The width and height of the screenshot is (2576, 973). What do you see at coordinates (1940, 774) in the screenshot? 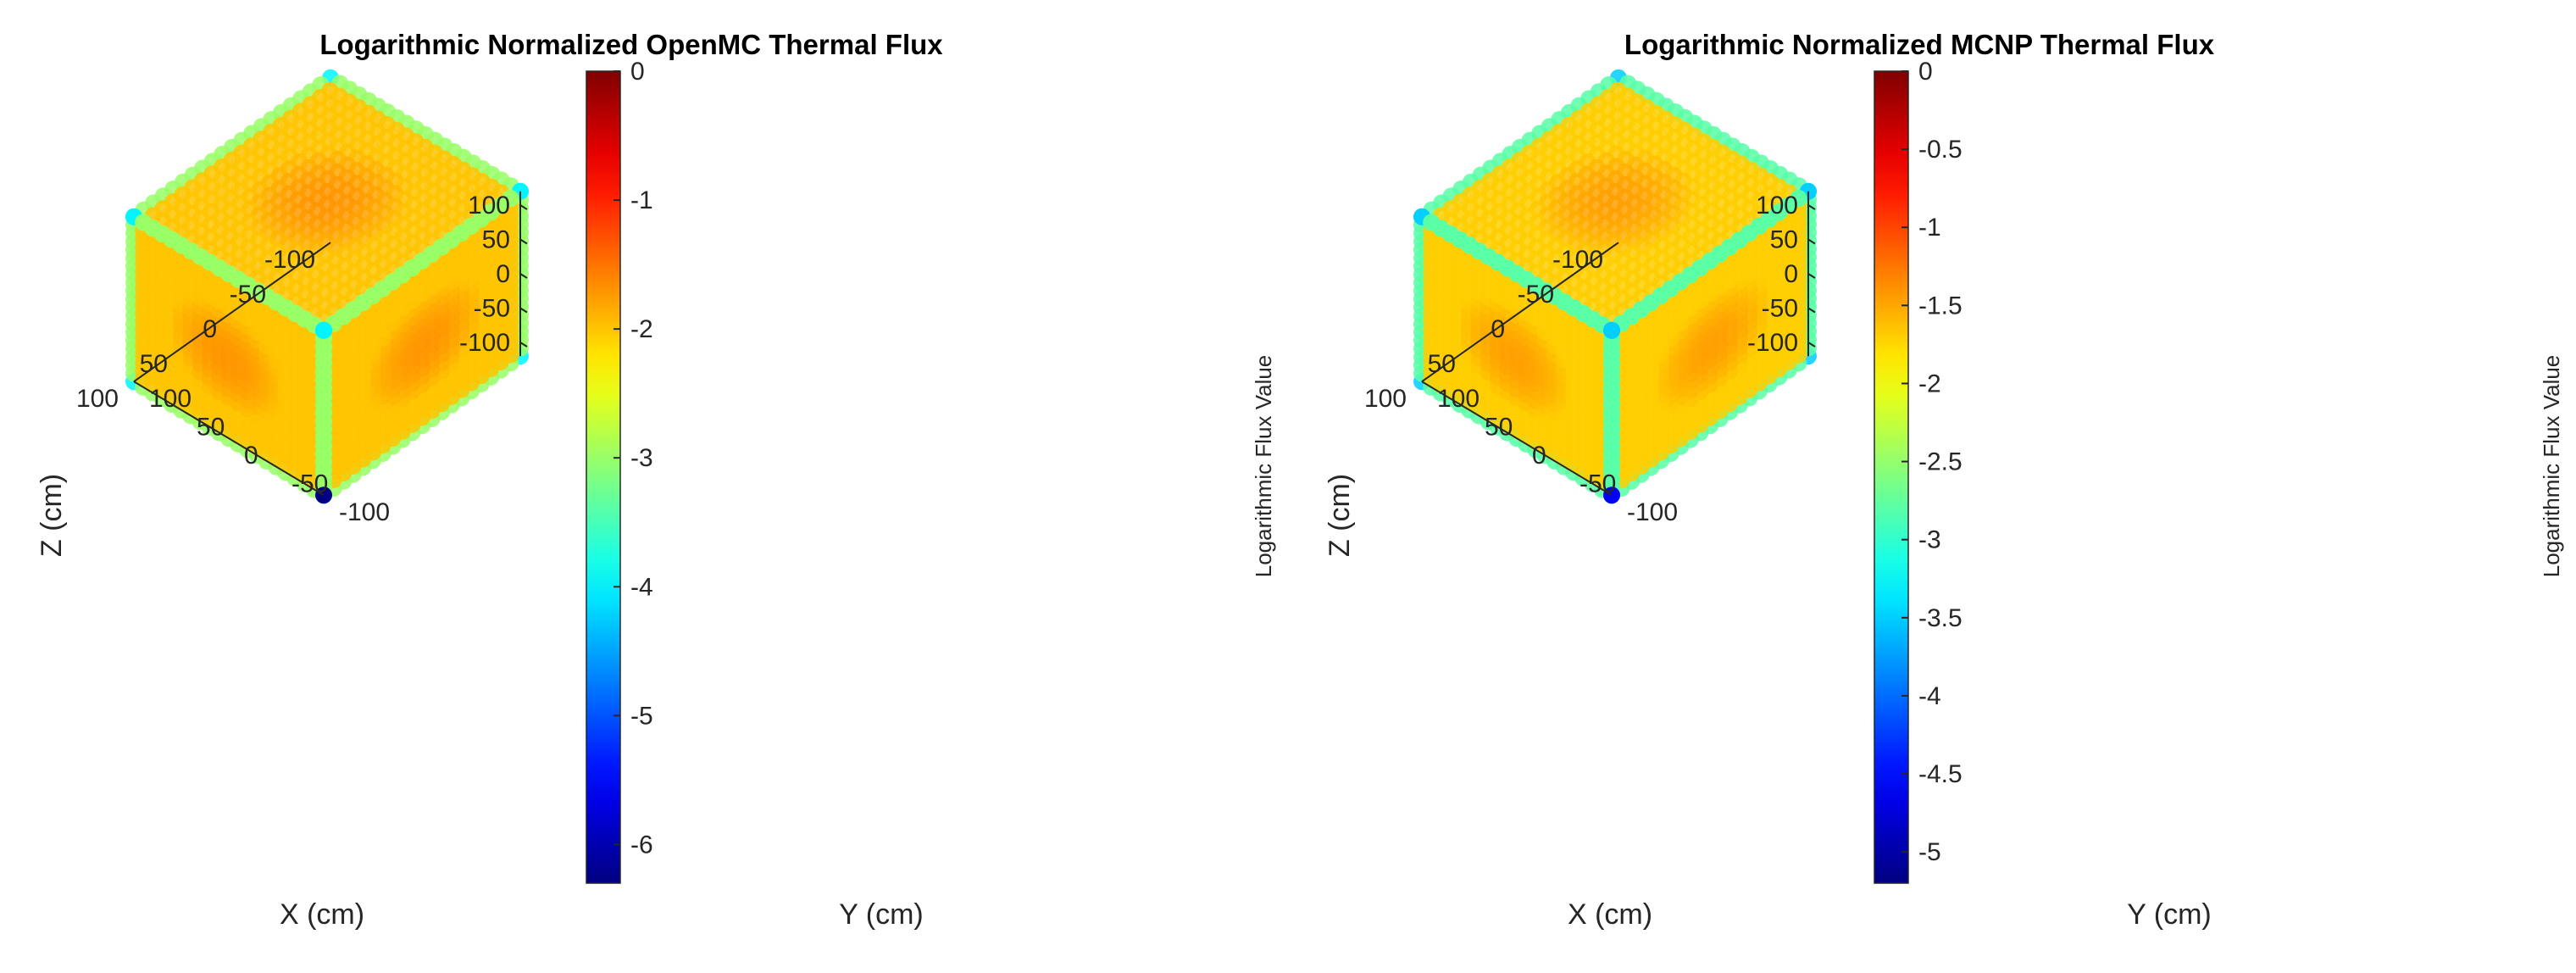
I see `colorbar-tick-label: -4.5` at bounding box center [1940, 774].